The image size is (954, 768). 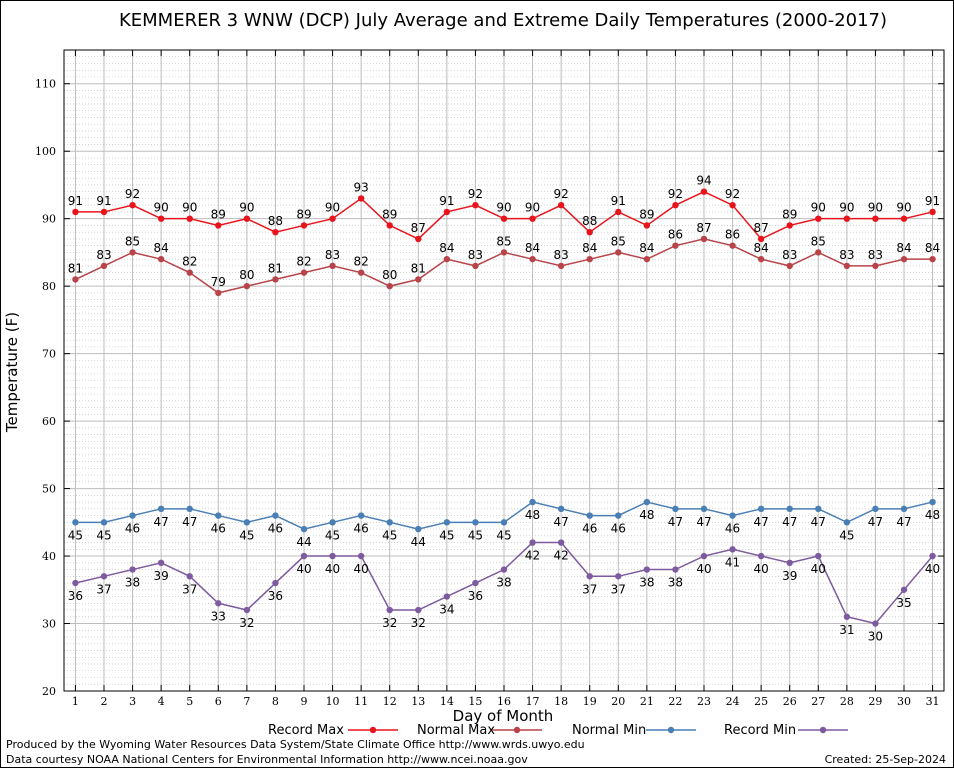 I want to click on normal-max-data-label: 82, so click(x=361, y=262).